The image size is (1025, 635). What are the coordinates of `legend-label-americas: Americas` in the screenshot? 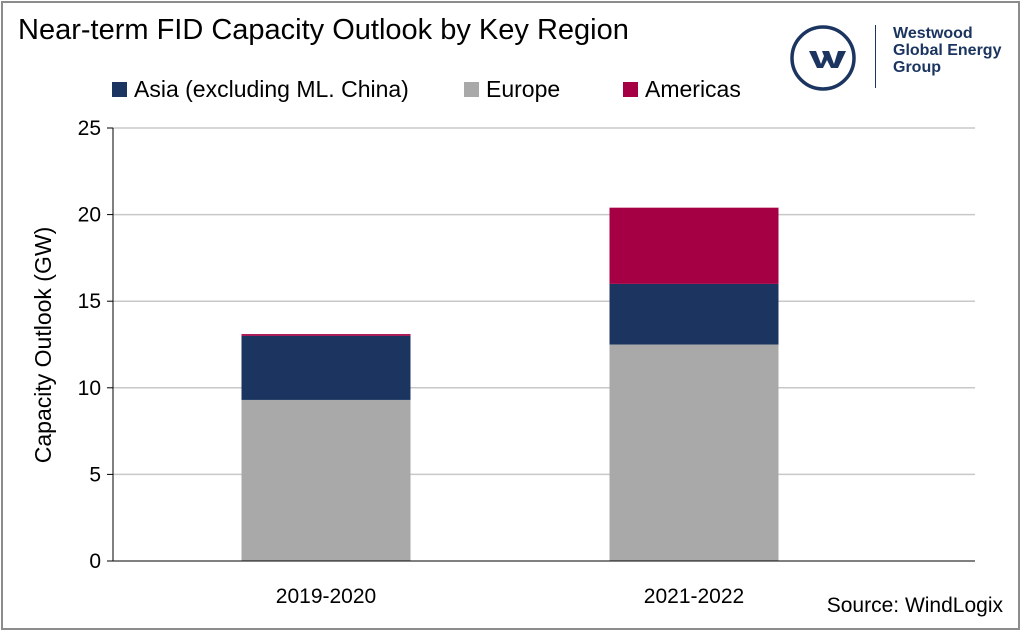 It's located at (693, 89).